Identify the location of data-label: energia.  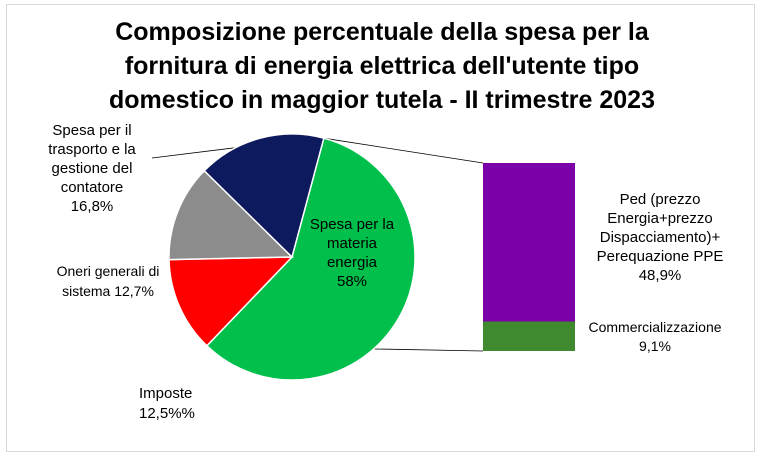
(352, 262).